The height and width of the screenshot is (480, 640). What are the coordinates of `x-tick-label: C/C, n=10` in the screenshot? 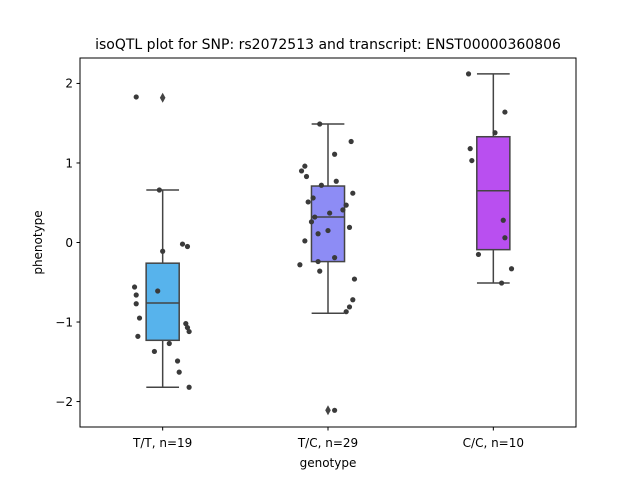 It's located at (493, 443).